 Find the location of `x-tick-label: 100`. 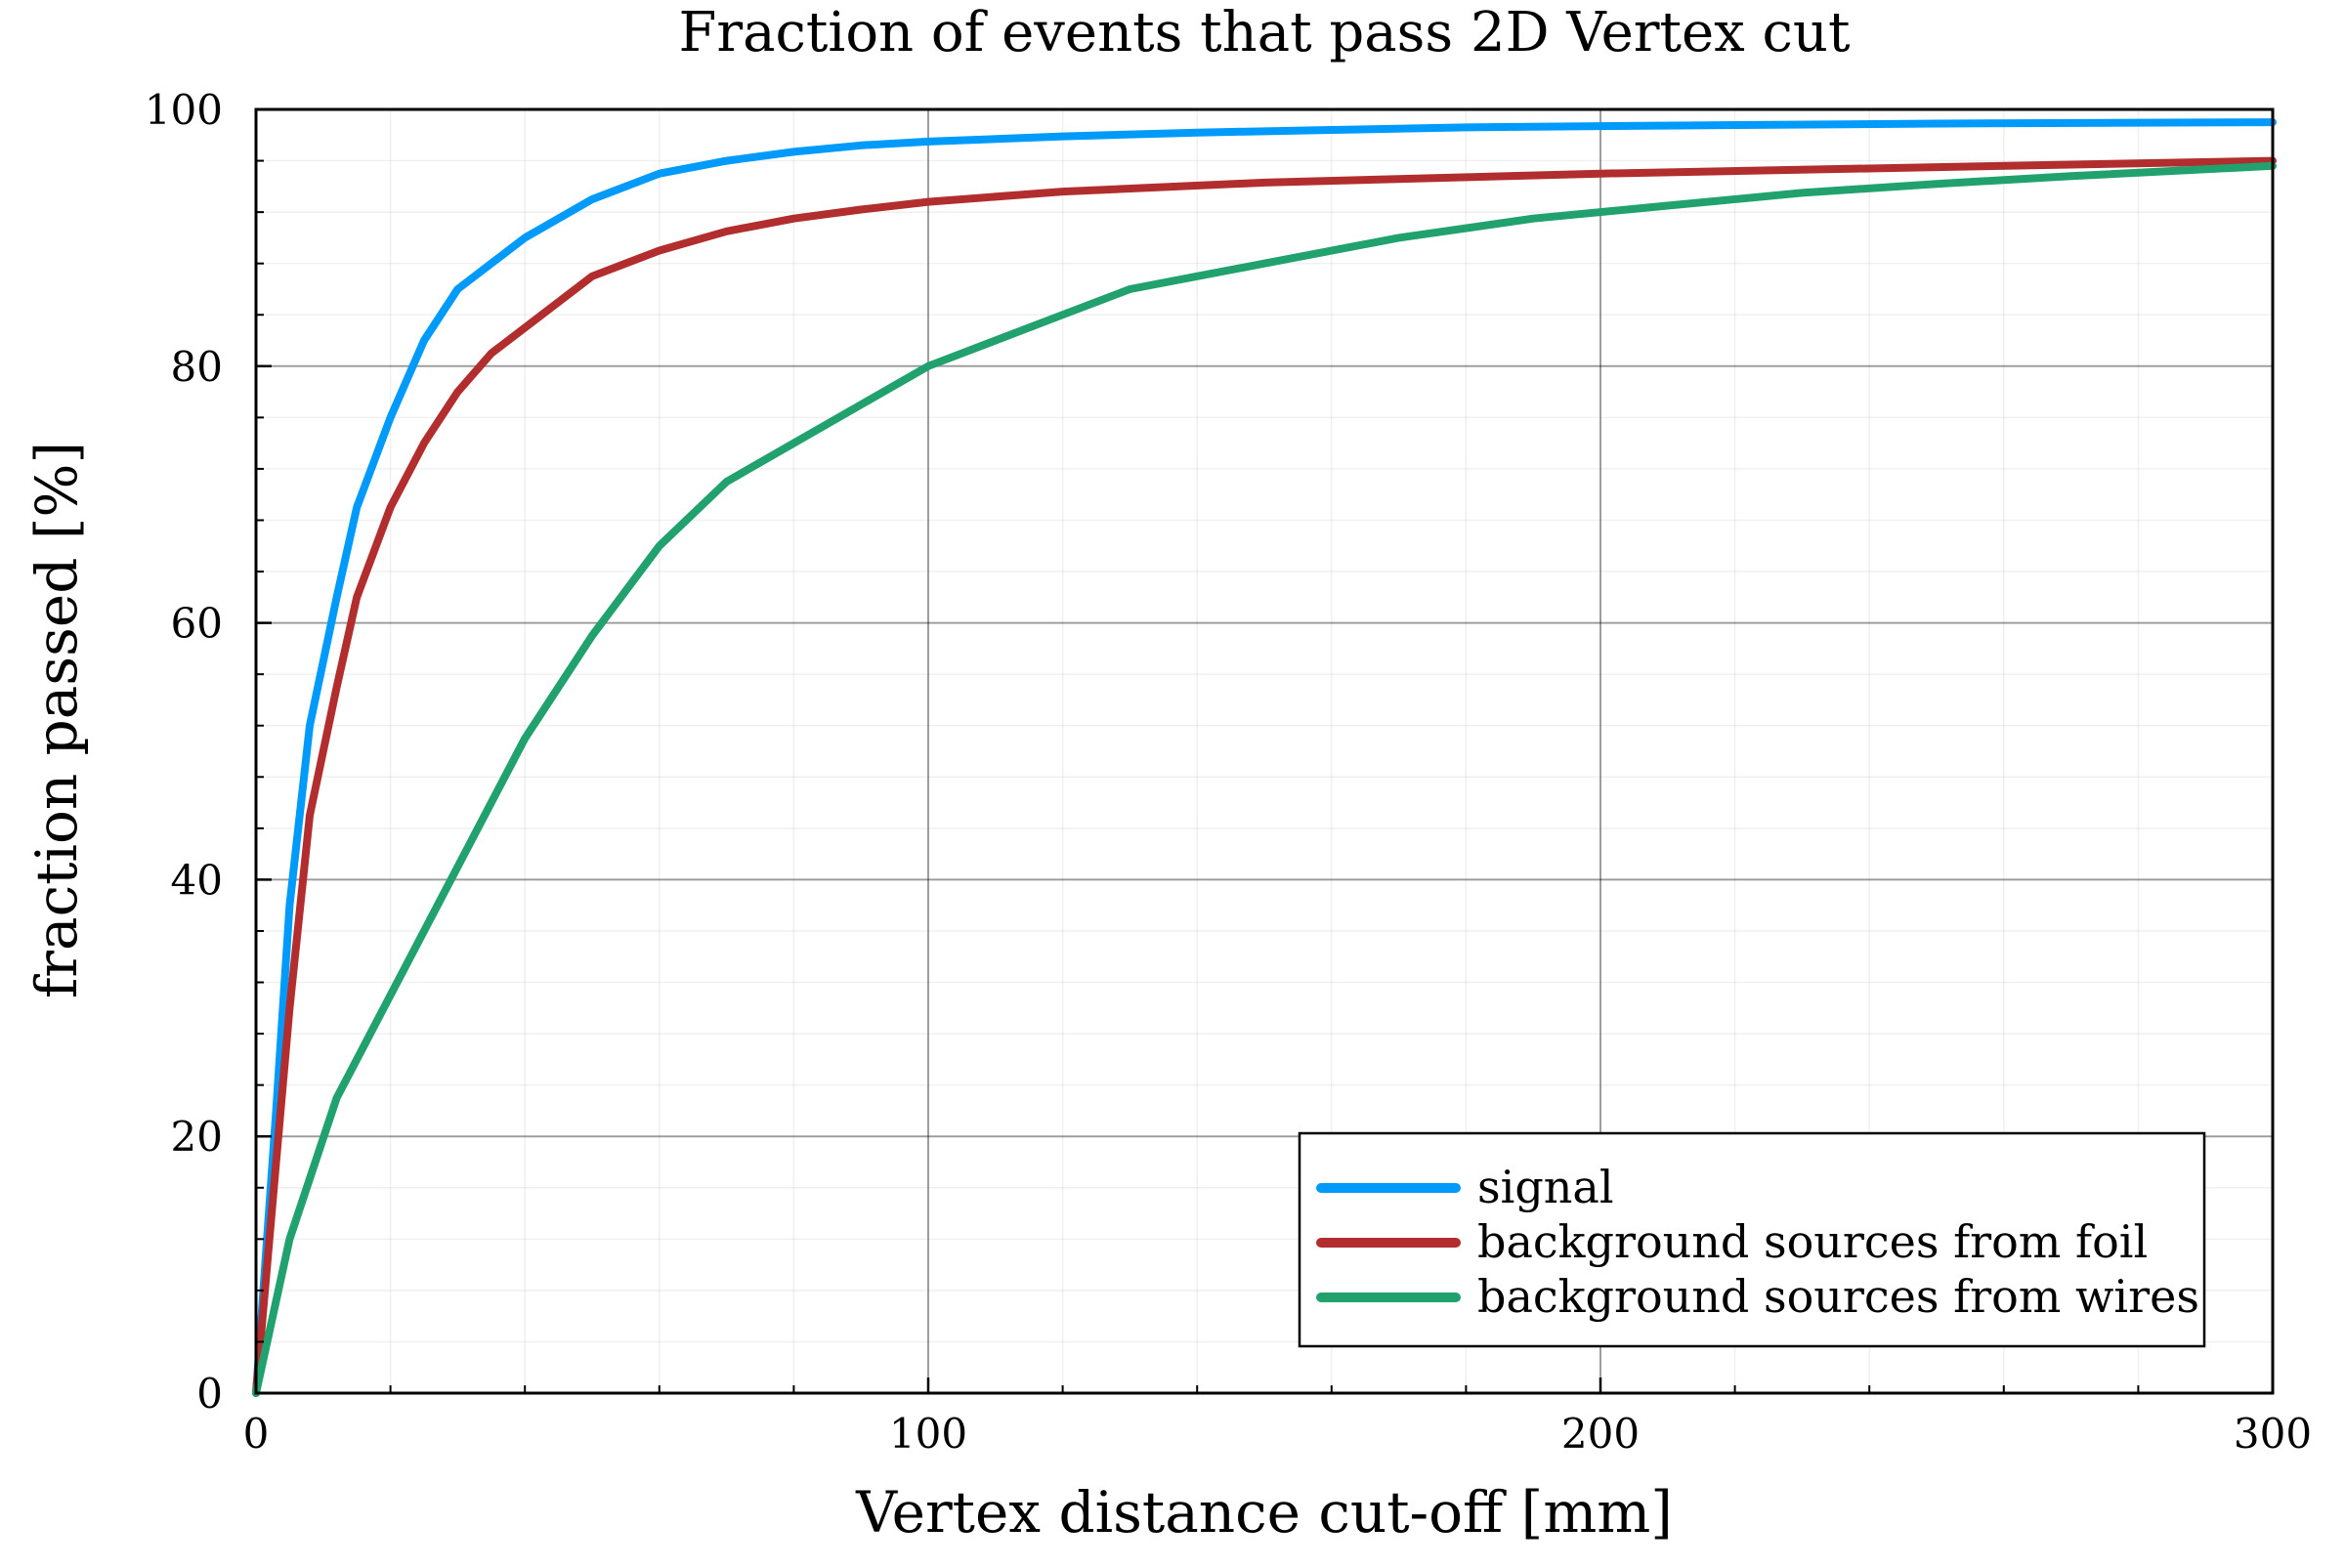

x-tick-label: 100 is located at coordinates (928, 1434).